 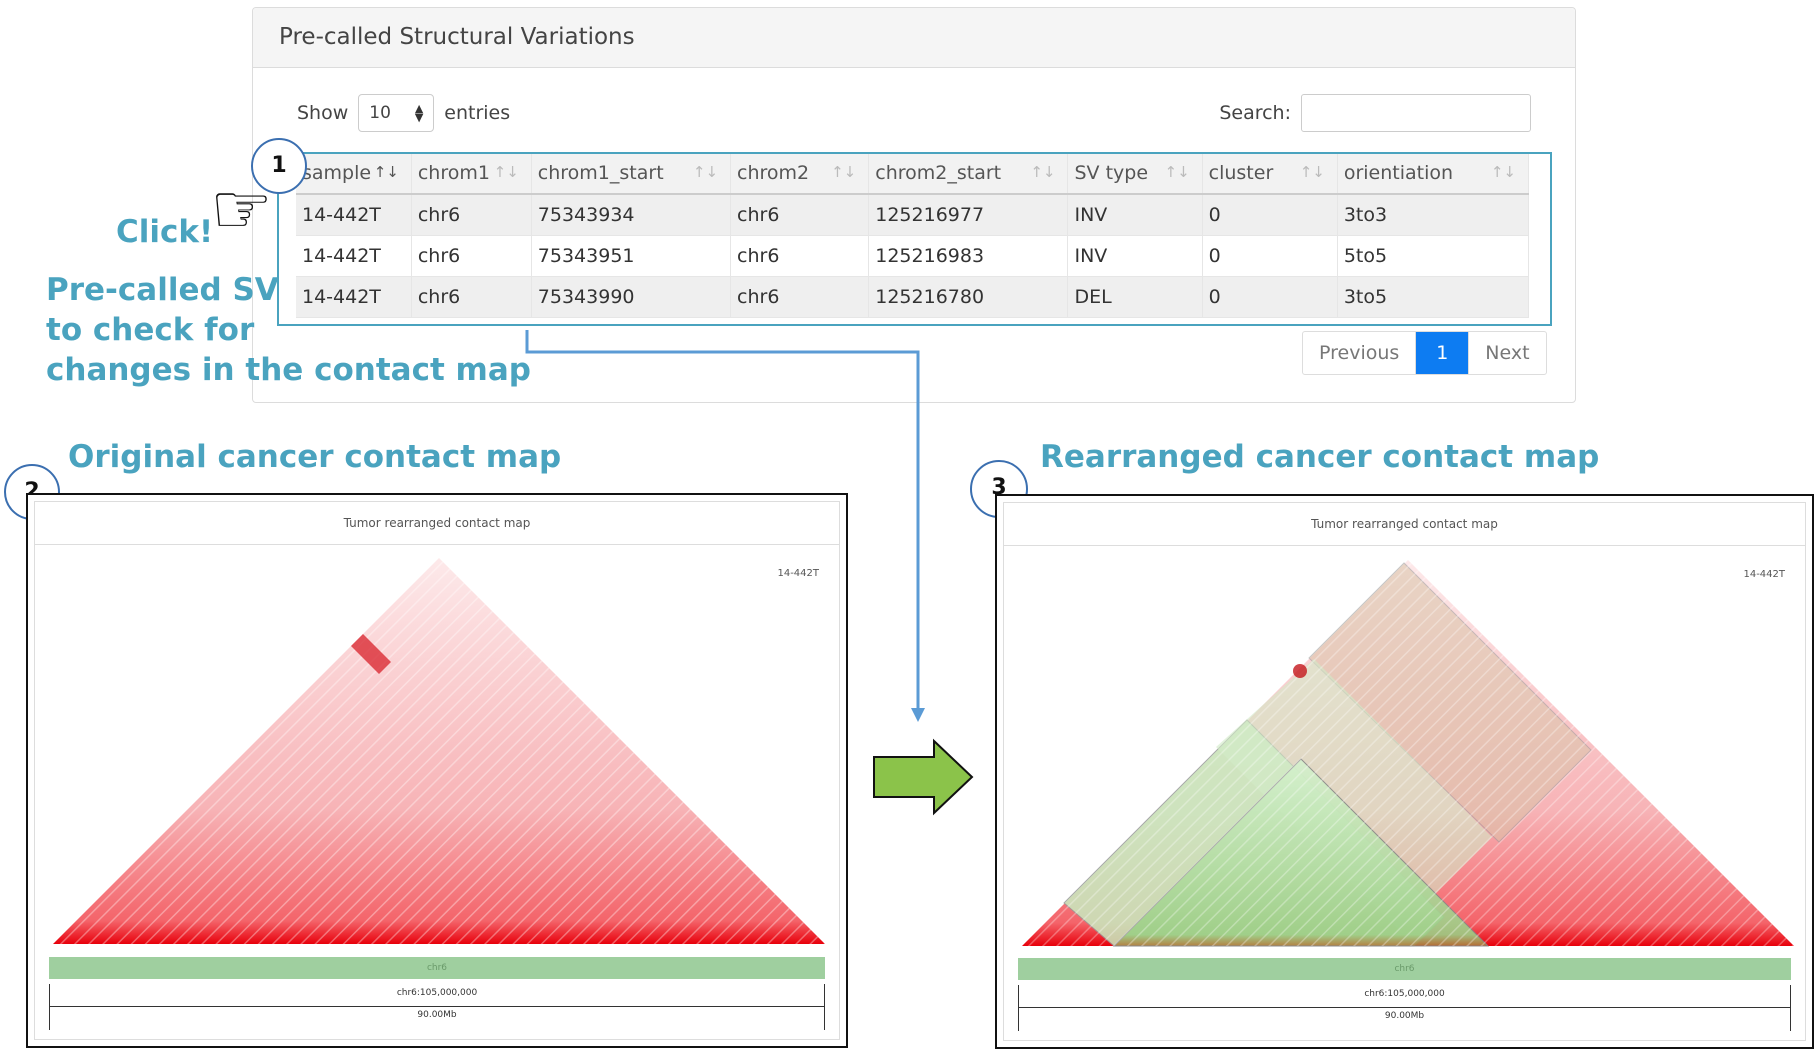 What do you see at coordinates (1255, 113) in the screenshot?
I see `search-label: Search:` at bounding box center [1255, 113].